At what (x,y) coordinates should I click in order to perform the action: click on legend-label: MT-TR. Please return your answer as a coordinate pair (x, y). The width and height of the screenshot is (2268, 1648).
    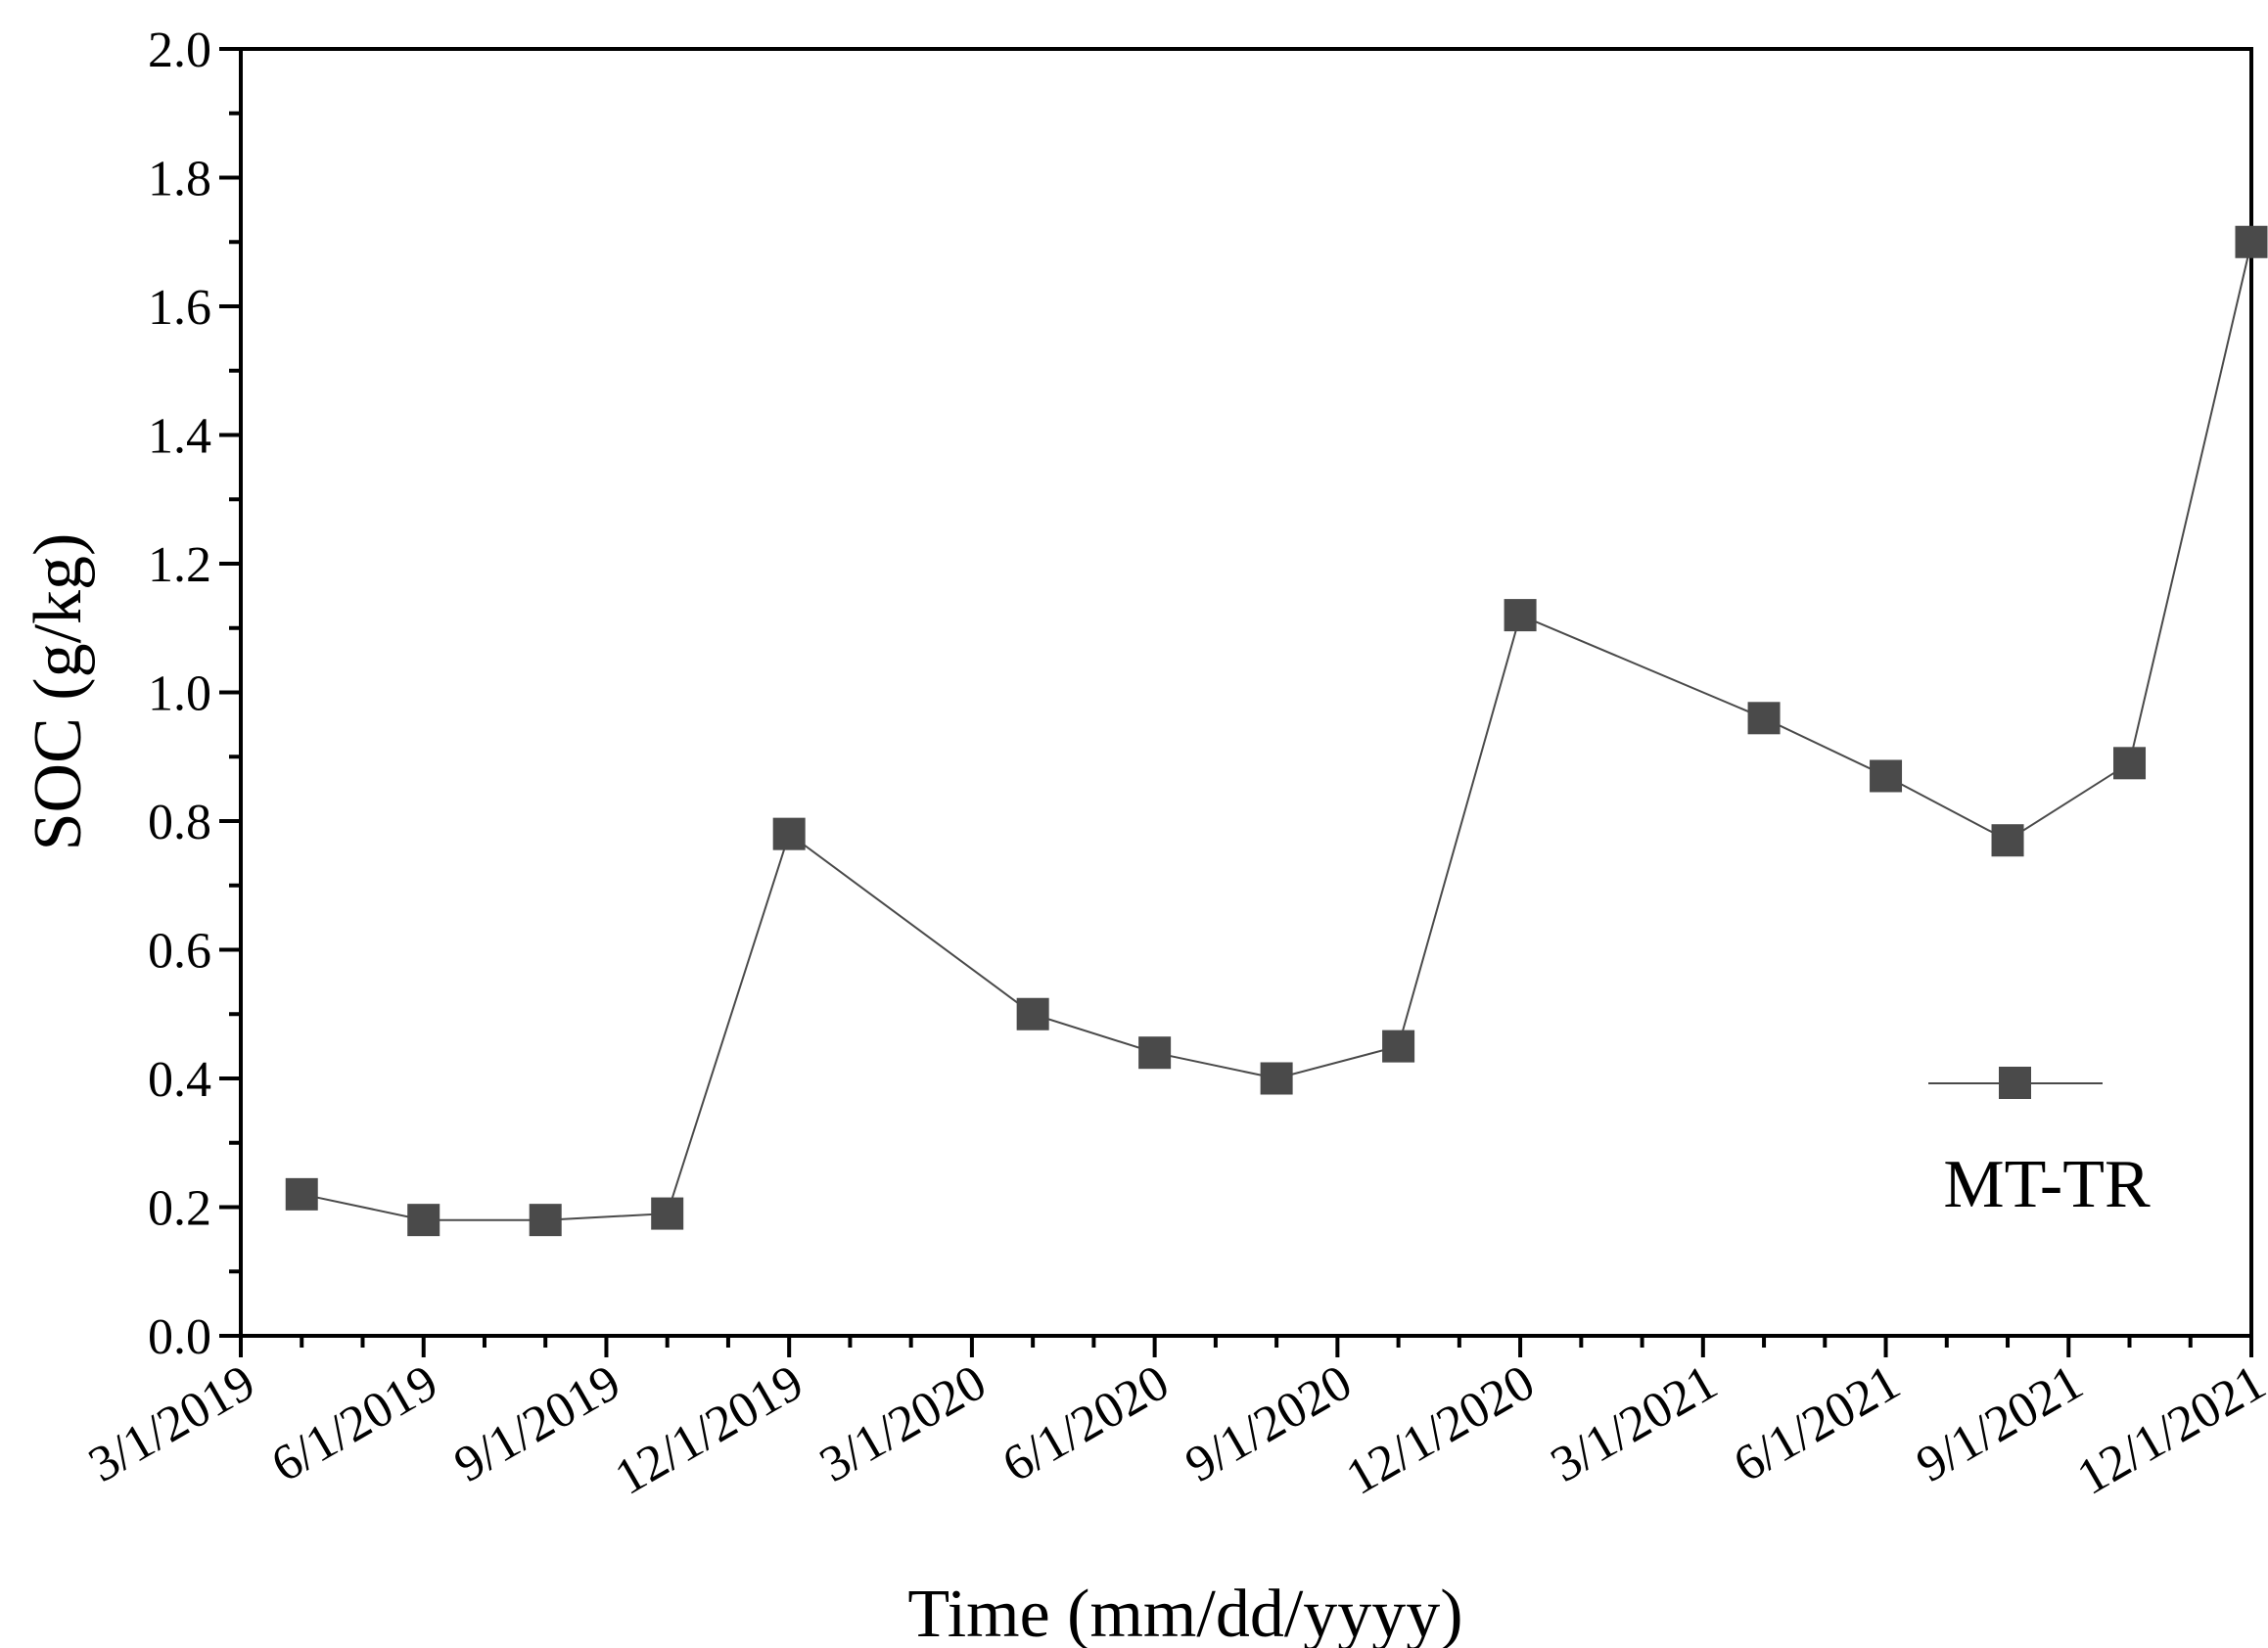
    Looking at the image, I should click on (2047, 1185).